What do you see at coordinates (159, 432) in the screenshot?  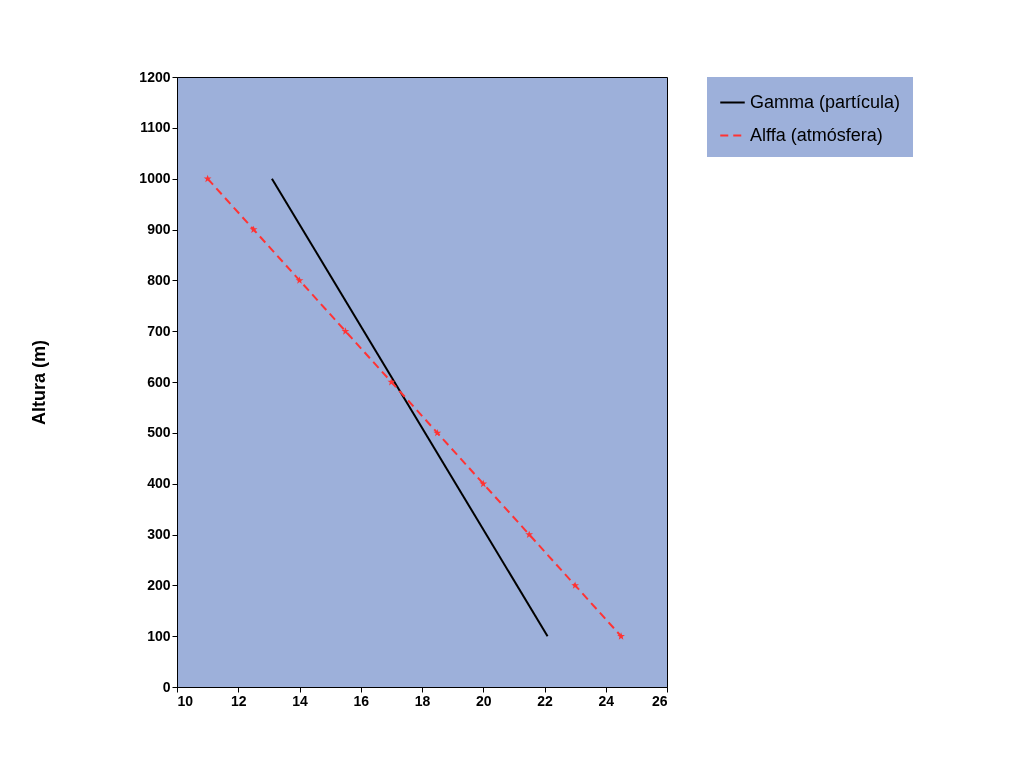 I see `y-tick-label: 500` at bounding box center [159, 432].